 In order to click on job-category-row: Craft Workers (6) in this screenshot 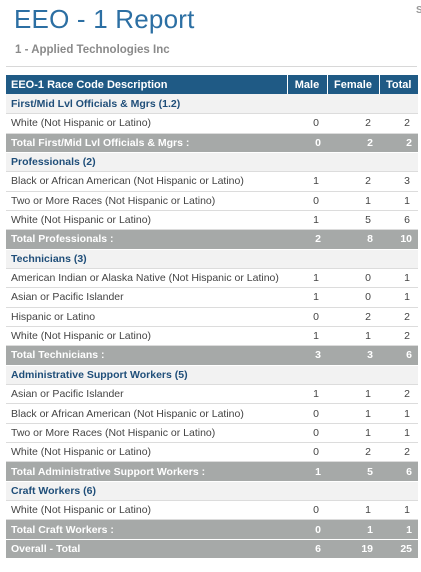, I will do `click(212, 491)`.